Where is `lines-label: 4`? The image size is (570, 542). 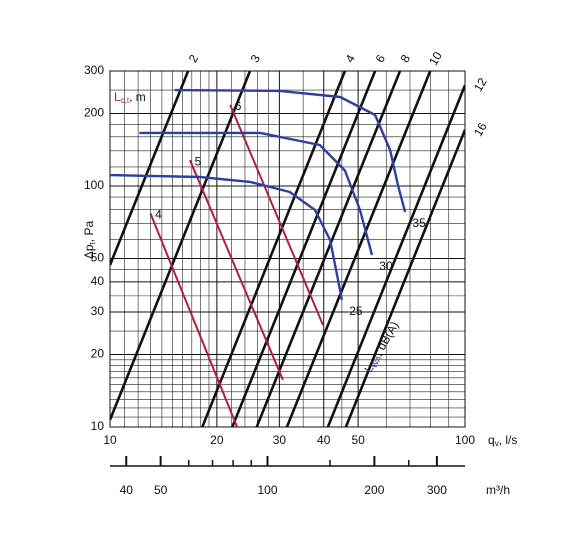
lines-label: 4 is located at coordinates (350, 58).